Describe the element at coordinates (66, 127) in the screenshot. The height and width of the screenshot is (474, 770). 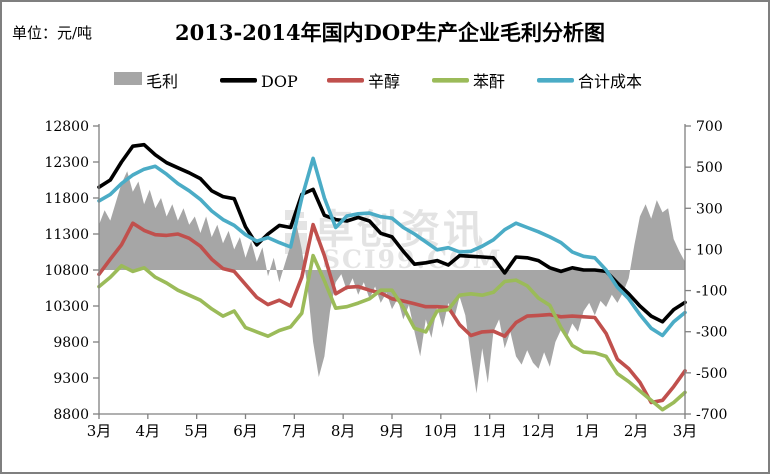
I see `y-left-tick-label: 12800` at that location.